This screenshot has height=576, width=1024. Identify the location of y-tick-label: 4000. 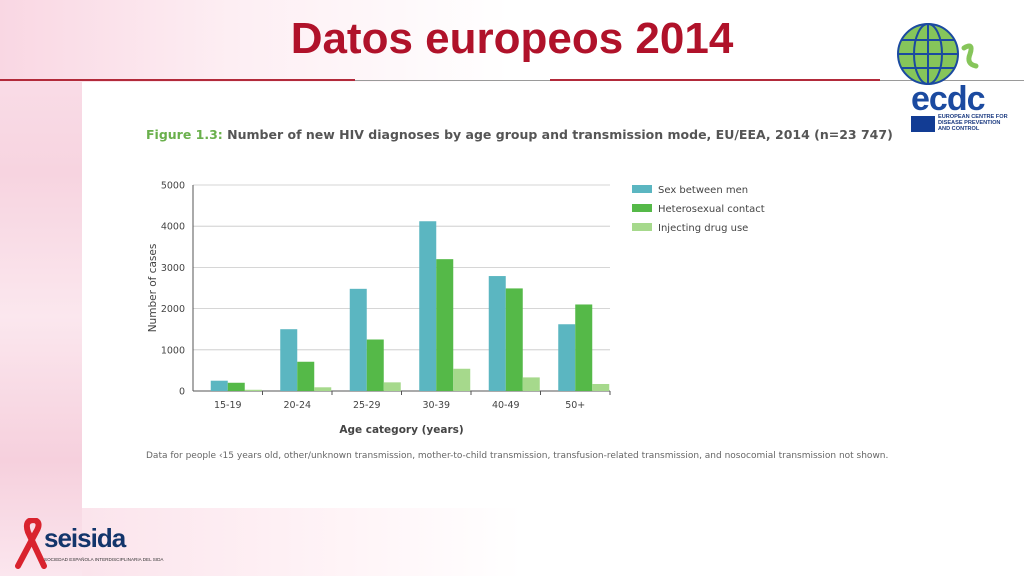
(173, 227).